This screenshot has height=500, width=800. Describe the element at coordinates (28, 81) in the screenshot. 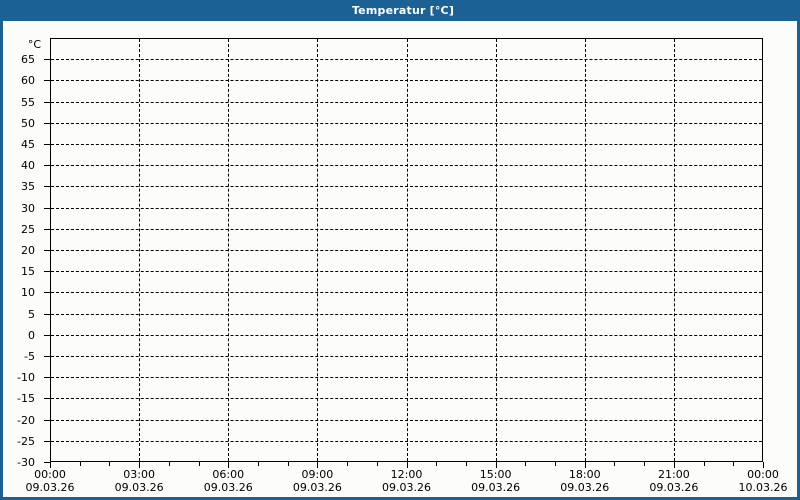

I see `y-axis-tick-label: 60` at that location.